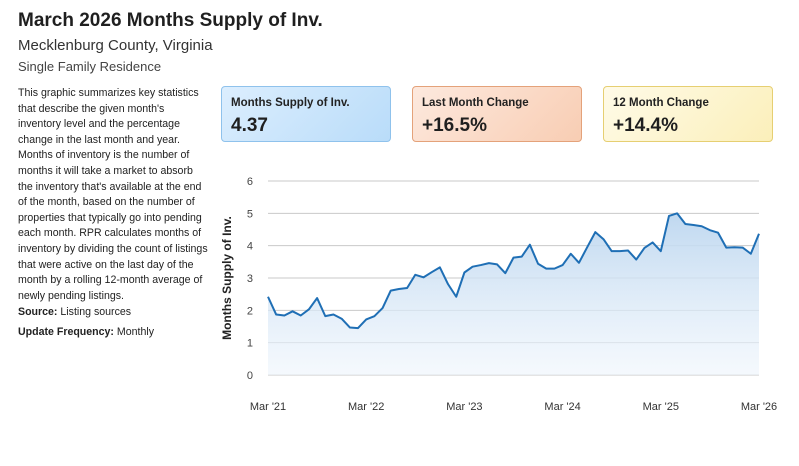  What do you see at coordinates (562, 407) in the screenshot?
I see `x-tick-label: Mar '24` at bounding box center [562, 407].